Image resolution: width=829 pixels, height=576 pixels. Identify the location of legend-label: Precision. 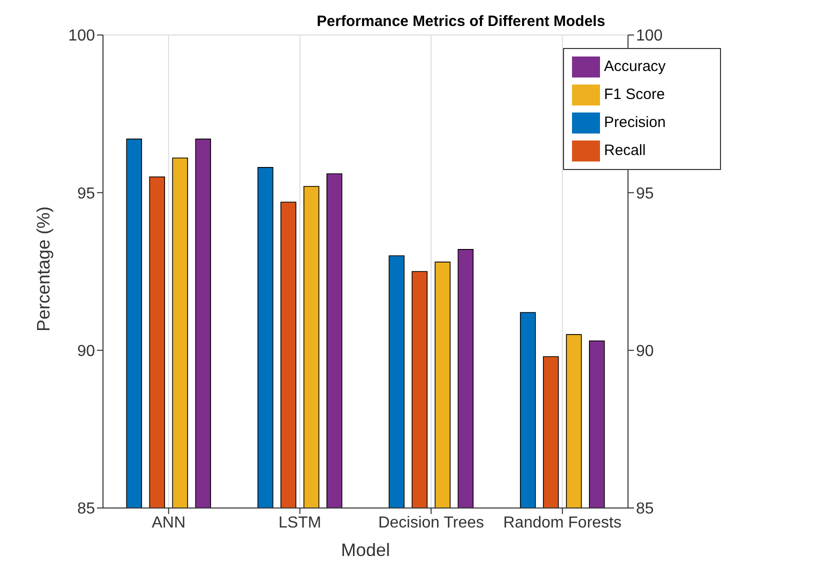
(635, 122).